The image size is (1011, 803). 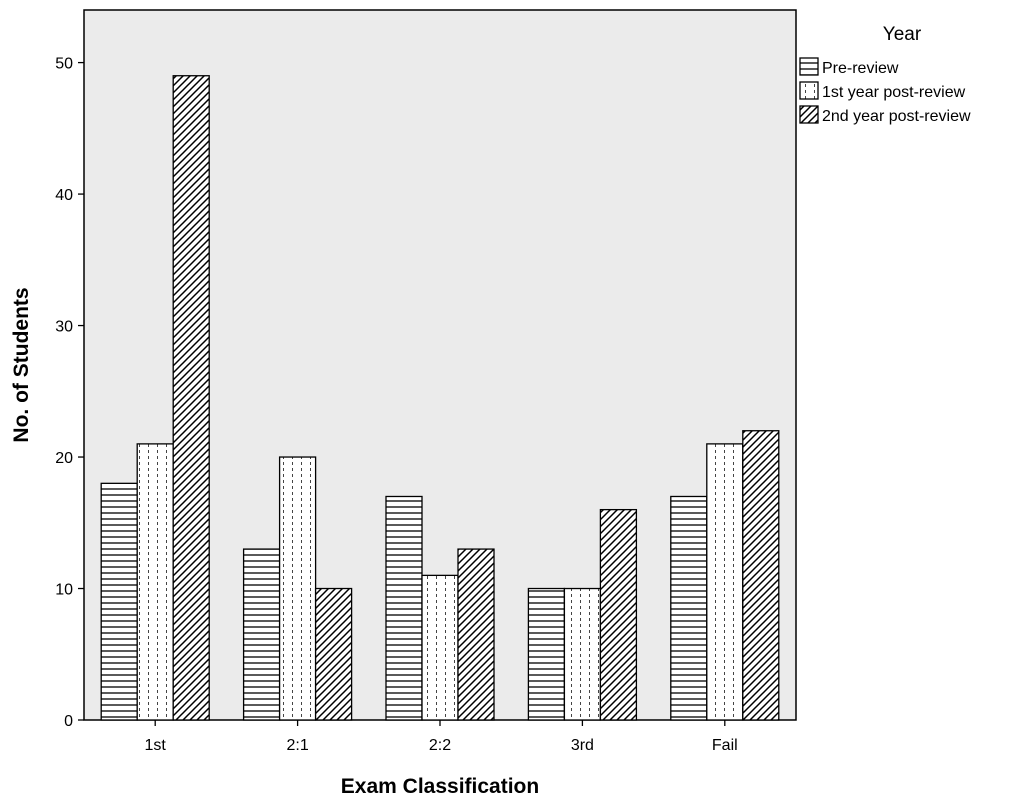 What do you see at coordinates (64, 64) in the screenshot?
I see `y-tick-label: 50` at bounding box center [64, 64].